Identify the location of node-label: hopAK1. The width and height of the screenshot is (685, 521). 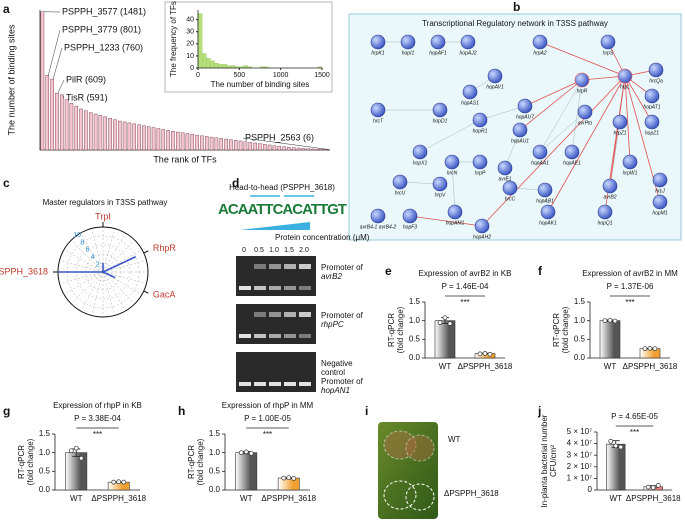
(548, 223).